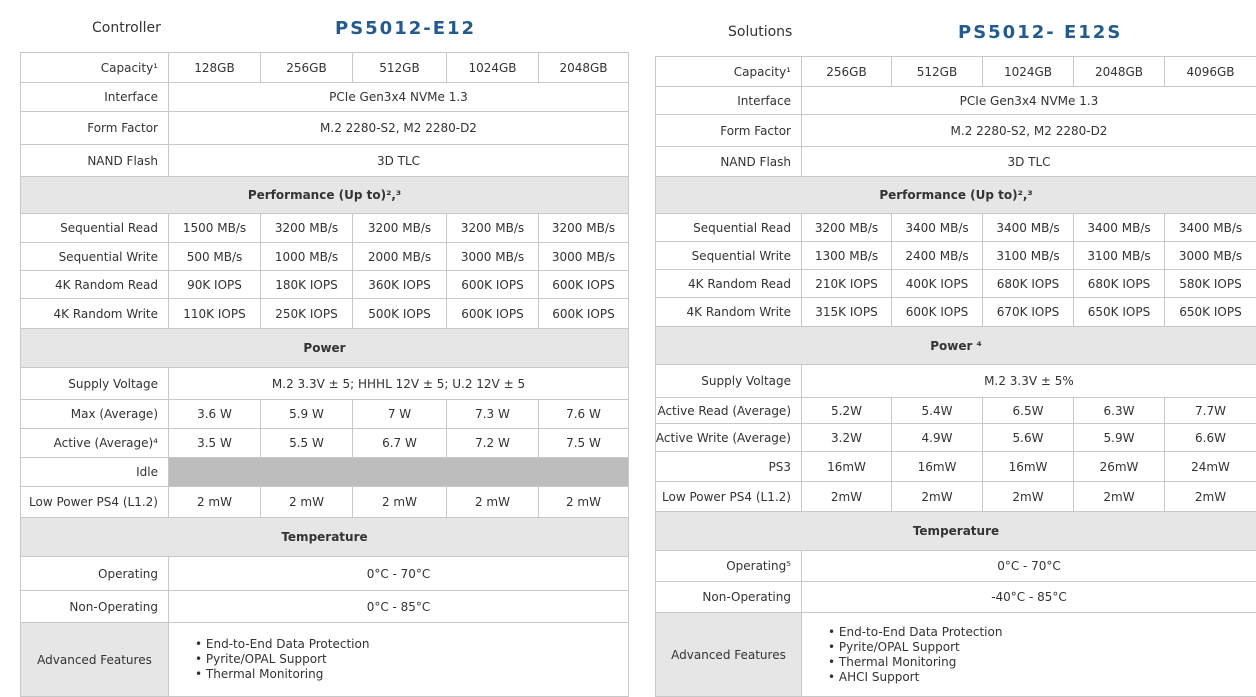  I want to click on cell: 360K IOPS, so click(399, 284).